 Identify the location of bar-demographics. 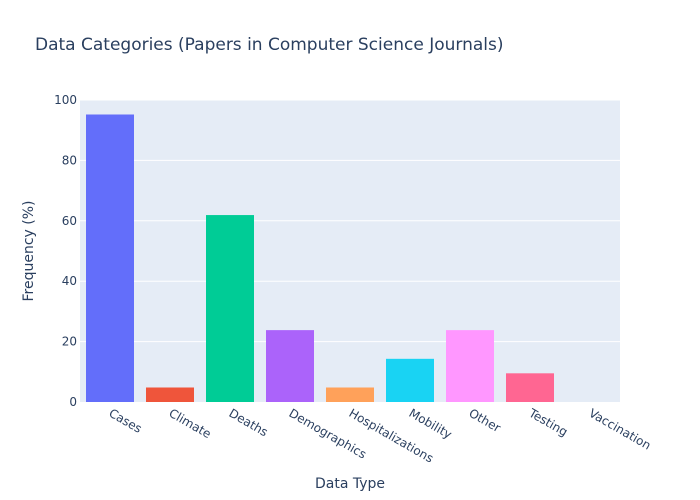
(290, 366).